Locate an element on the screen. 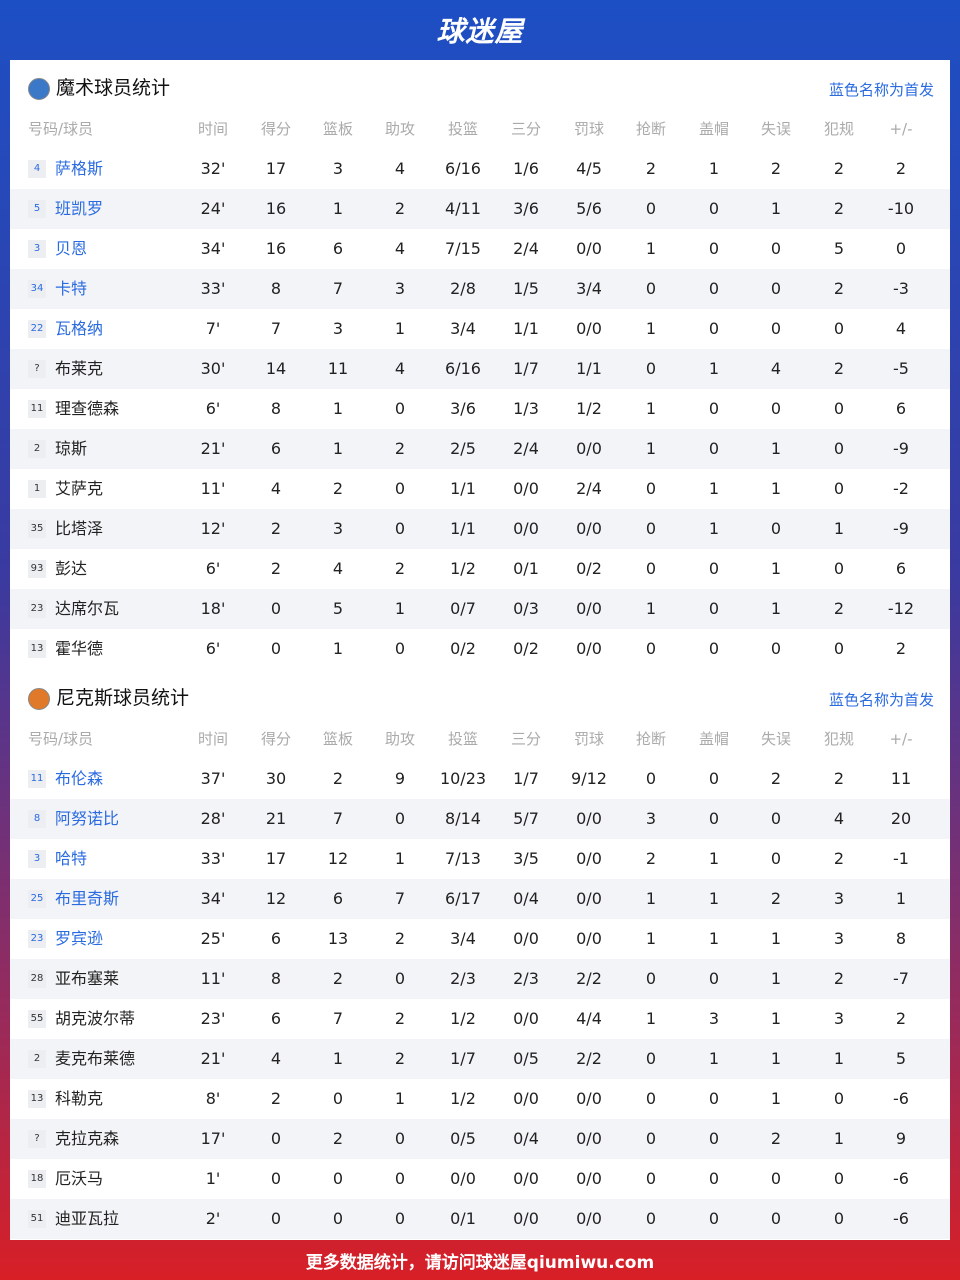 The height and width of the screenshot is (1280, 960). column-header: 盖帽 is located at coordinates (713, 129).